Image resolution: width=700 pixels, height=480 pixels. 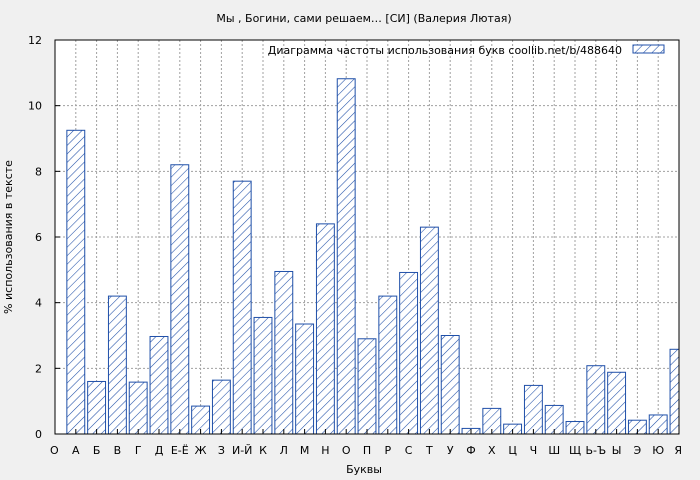 I want to click on x-tick-label: Ы, so click(x=617, y=450).